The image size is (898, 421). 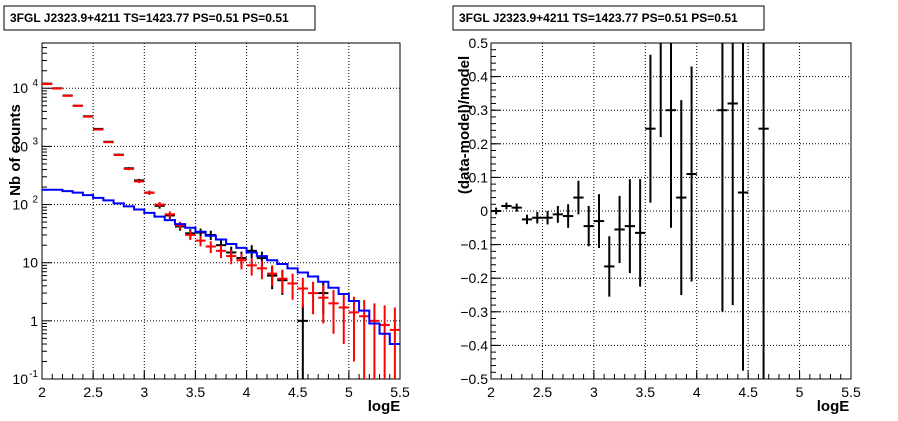 I want to click on right-x-tick-label: 3, so click(x=594, y=392).